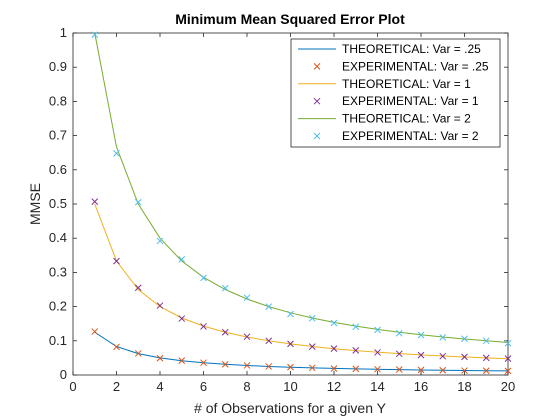 The width and height of the screenshot is (560, 420). What do you see at coordinates (464, 386) in the screenshot?
I see `x-tick-label: 18` at bounding box center [464, 386].